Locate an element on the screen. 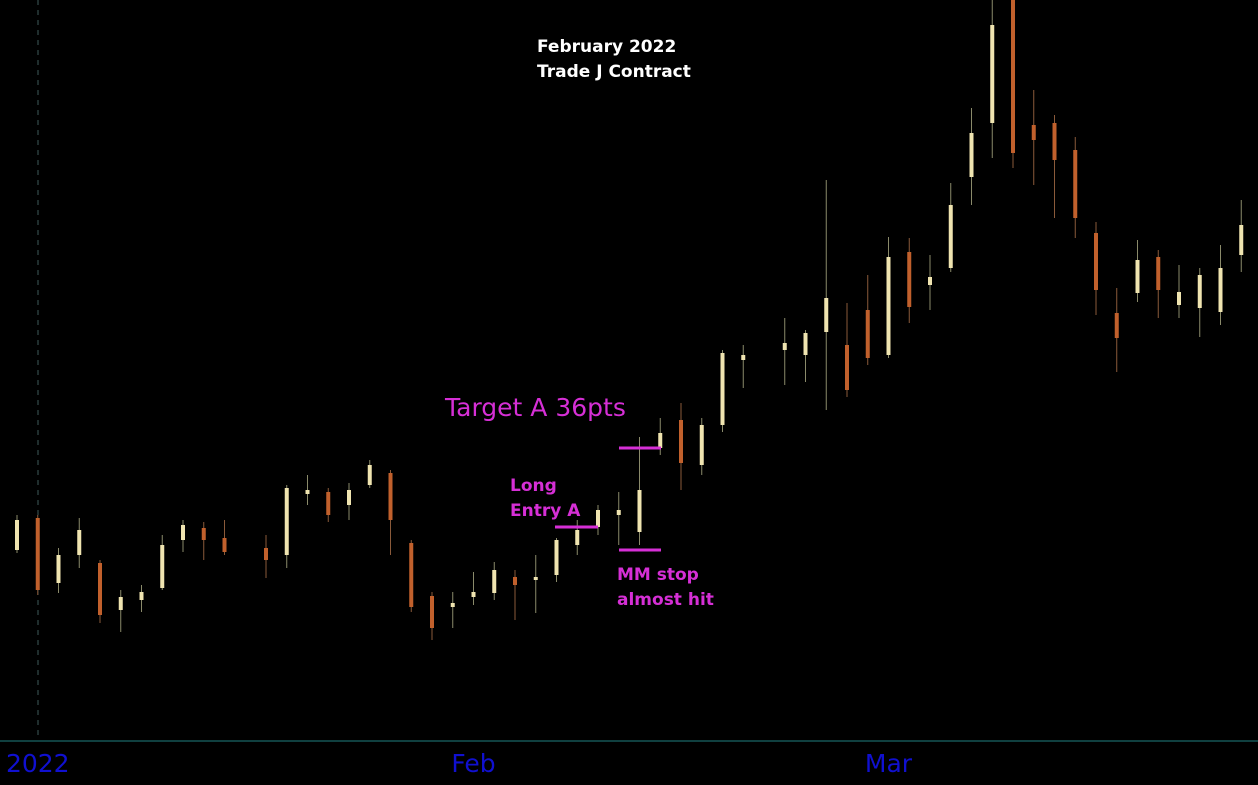  annotation: Long is located at coordinates (533, 486).